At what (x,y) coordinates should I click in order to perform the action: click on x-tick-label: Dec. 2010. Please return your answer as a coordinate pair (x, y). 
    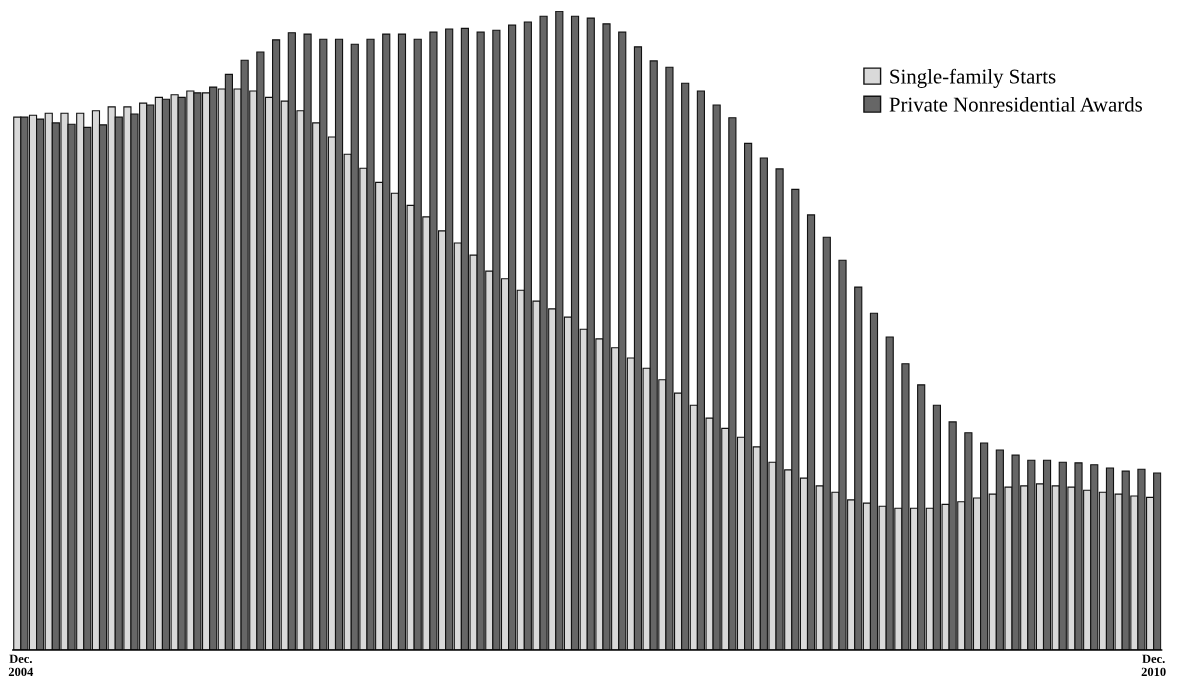
    Looking at the image, I should click on (1153, 665).